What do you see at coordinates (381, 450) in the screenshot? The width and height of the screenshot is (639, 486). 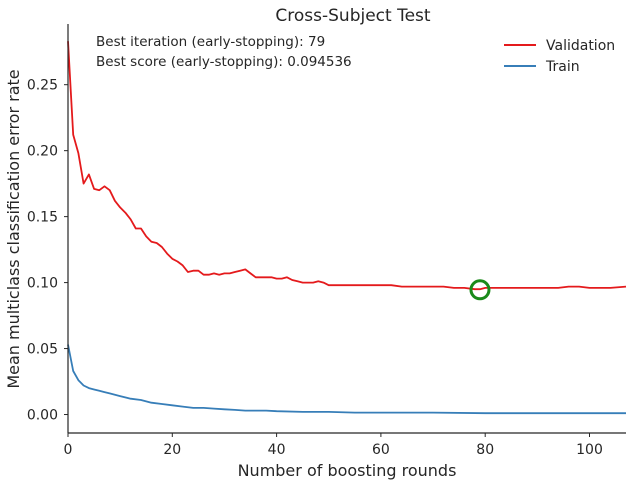 I see `x-tick-label: 60` at bounding box center [381, 450].